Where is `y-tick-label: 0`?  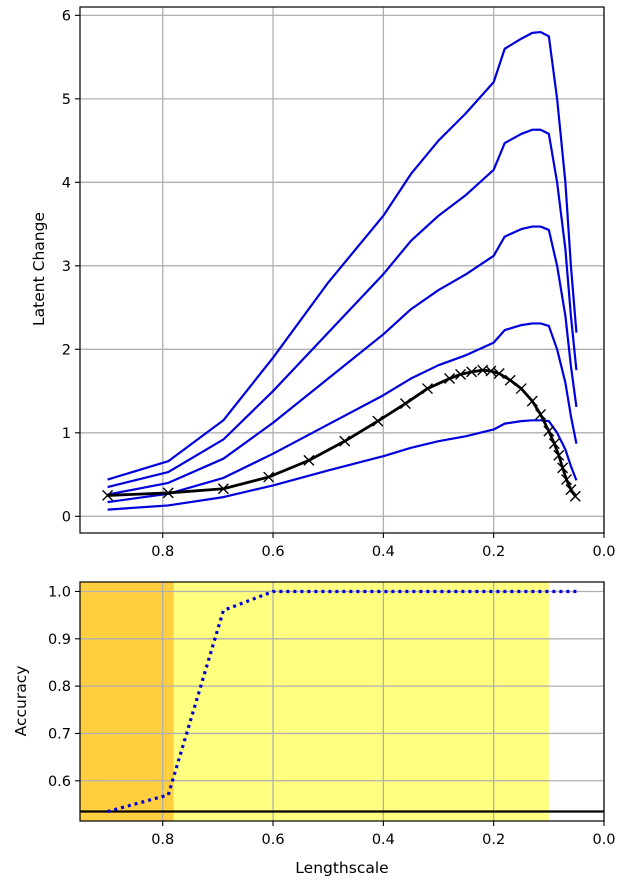 y-tick-label: 0 is located at coordinates (66, 517).